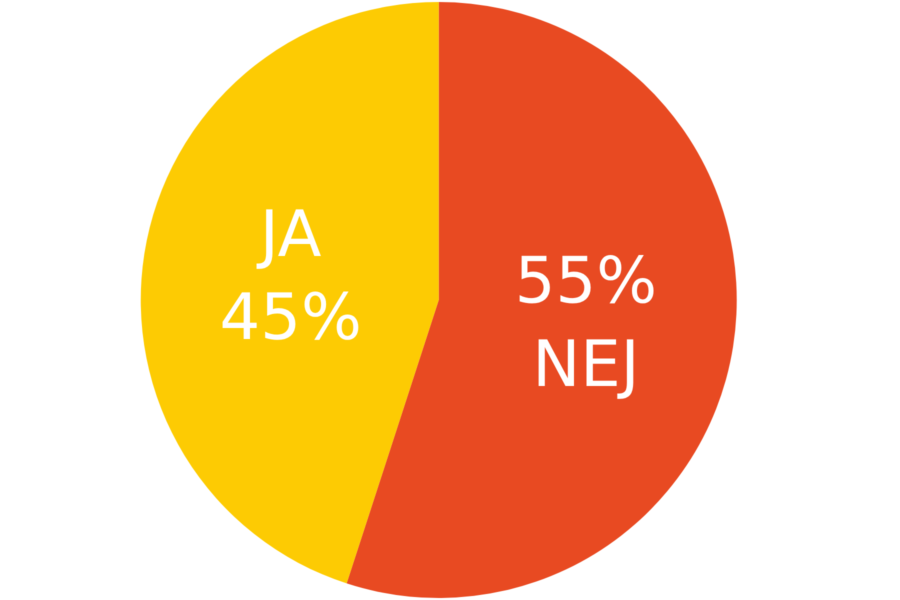  I want to click on slice-label: NEJ, so click(586, 365).